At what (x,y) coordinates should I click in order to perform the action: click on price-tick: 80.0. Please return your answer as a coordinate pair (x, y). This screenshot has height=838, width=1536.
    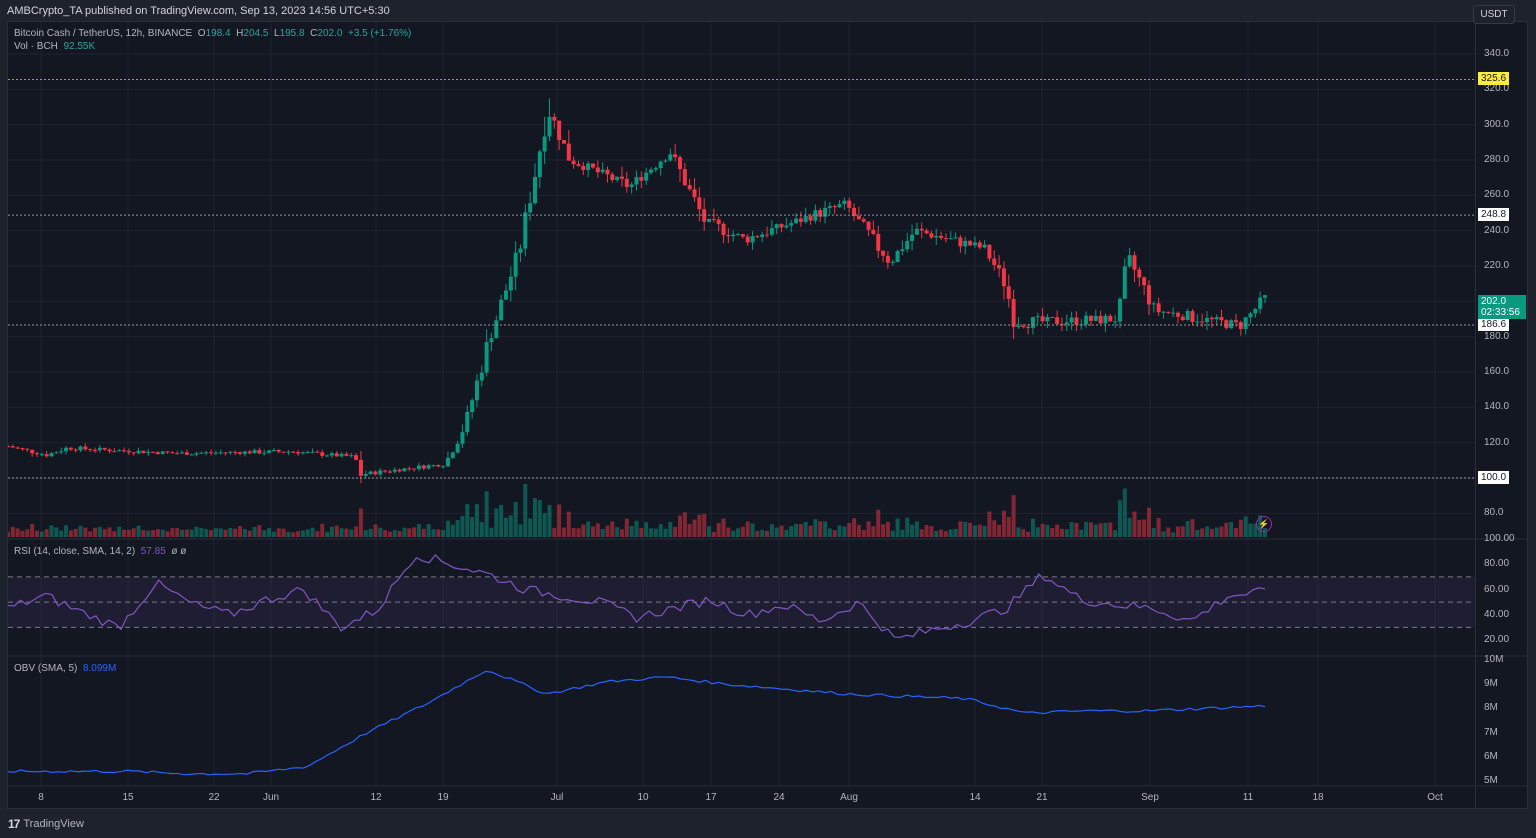
    Looking at the image, I should click on (1494, 513).